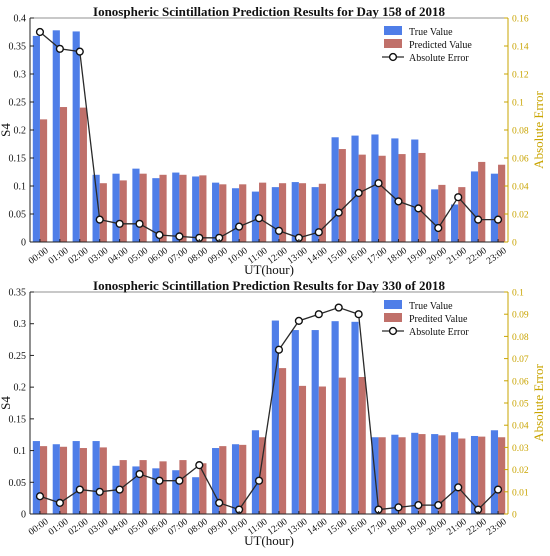 The height and width of the screenshot is (556, 550). Describe the element at coordinates (520, 360) in the screenshot. I see `y2-tick-label: 0.07` at that location.